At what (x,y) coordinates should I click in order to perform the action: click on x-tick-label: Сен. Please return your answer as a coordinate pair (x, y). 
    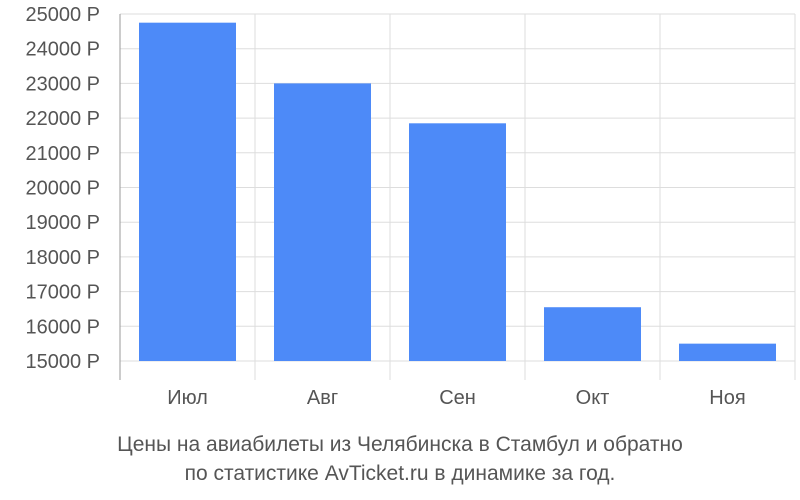
    Looking at the image, I should click on (457, 398).